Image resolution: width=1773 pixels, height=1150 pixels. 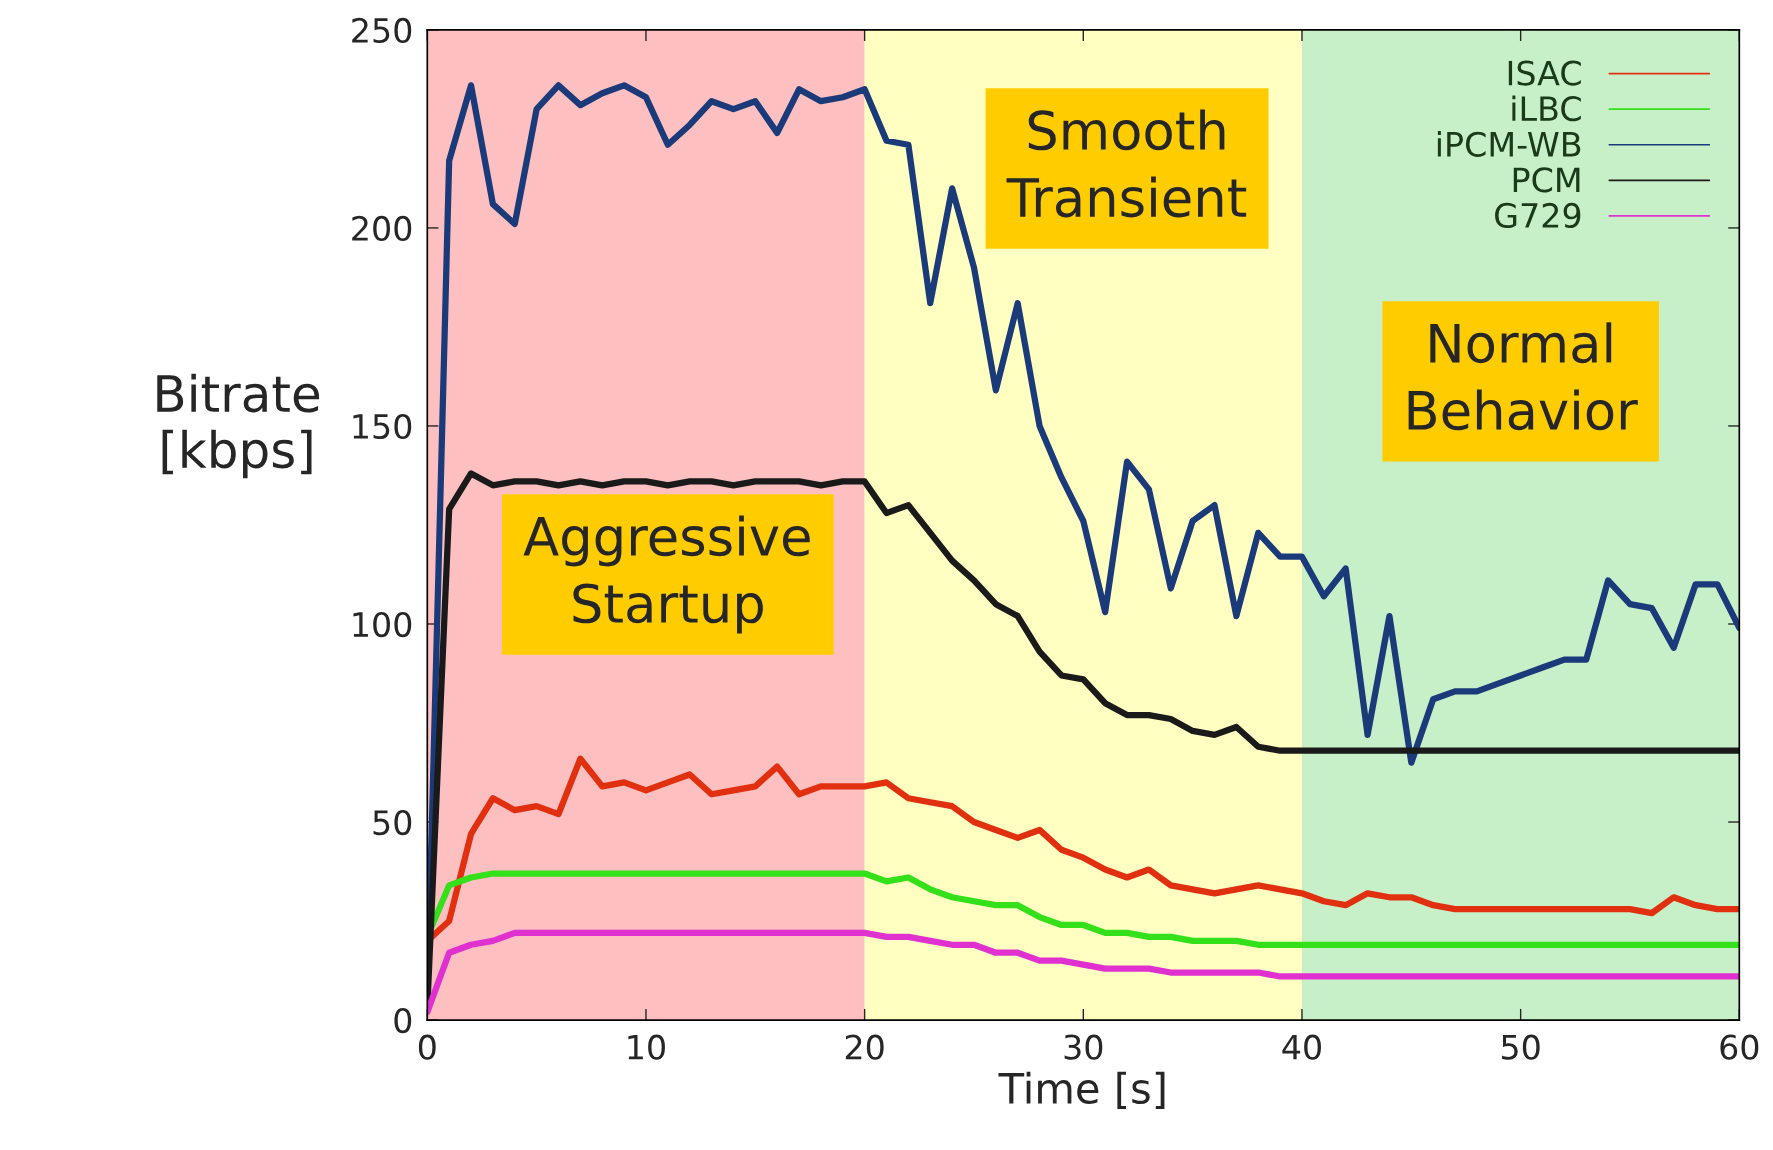 I want to click on band-label: Smooth Transient, so click(x=1126, y=163).